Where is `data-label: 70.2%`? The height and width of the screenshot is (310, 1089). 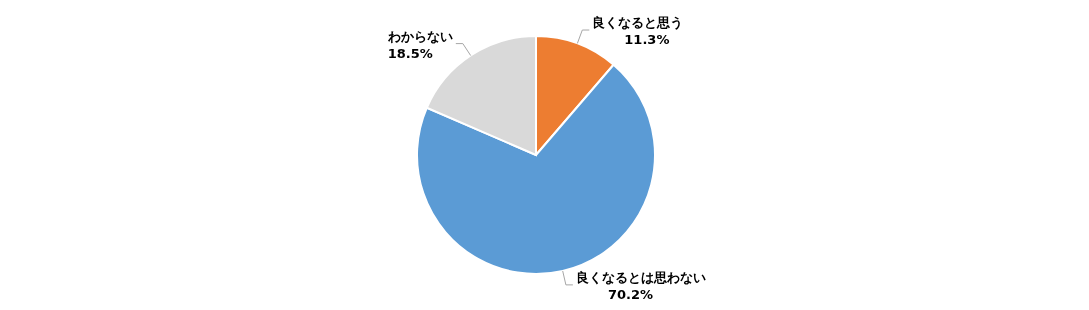 data-label: 70.2% is located at coordinates (630, 294).